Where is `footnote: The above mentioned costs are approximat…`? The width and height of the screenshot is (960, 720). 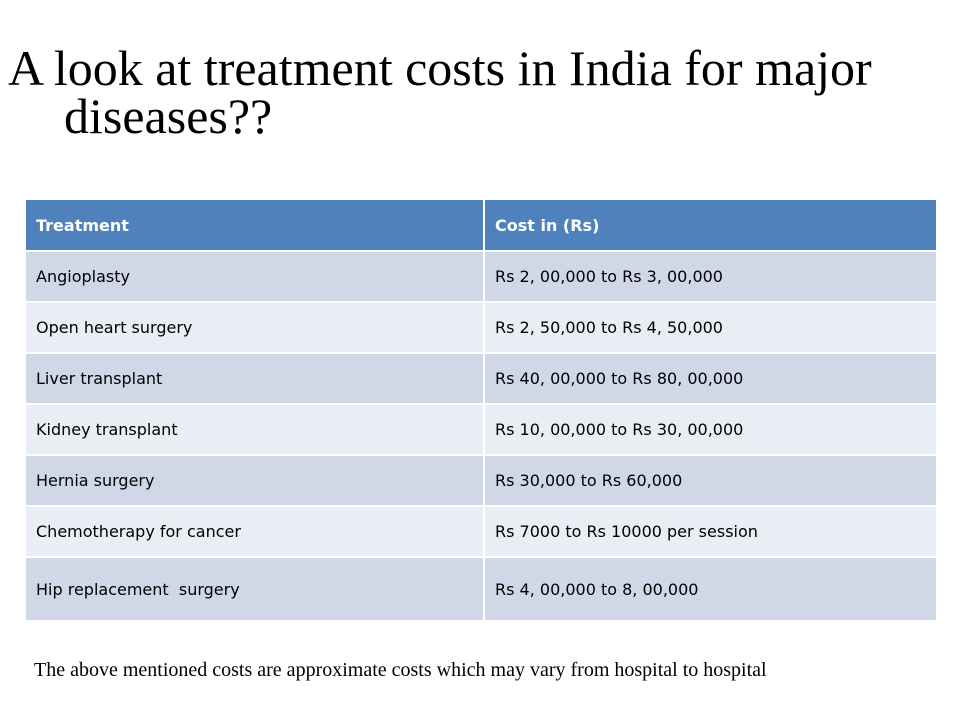 footnote: The above mentioned costs are approximat… is located at coordinates (400, 670).